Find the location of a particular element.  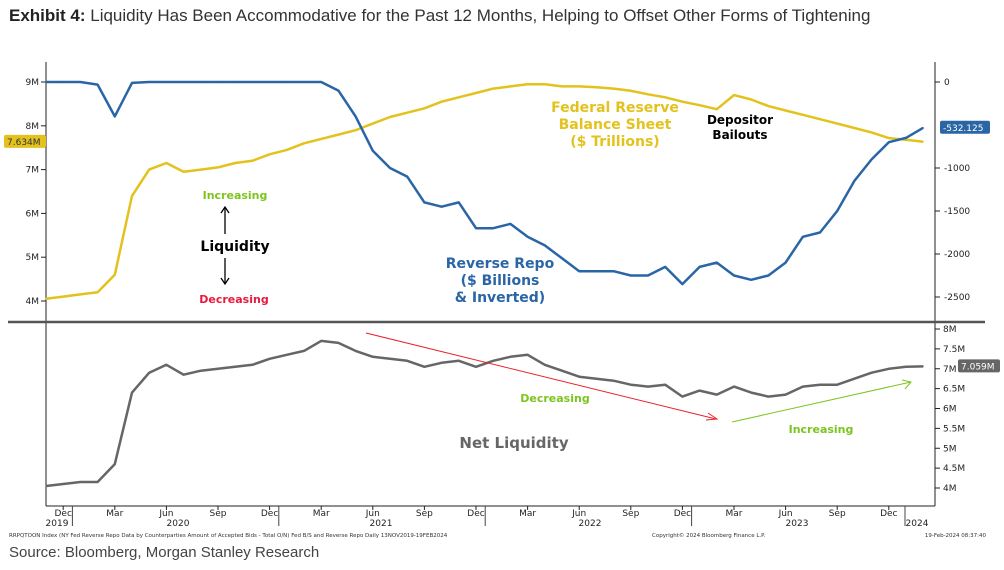

fed-last-value-badge-bg is located at coordinates (25, 141).